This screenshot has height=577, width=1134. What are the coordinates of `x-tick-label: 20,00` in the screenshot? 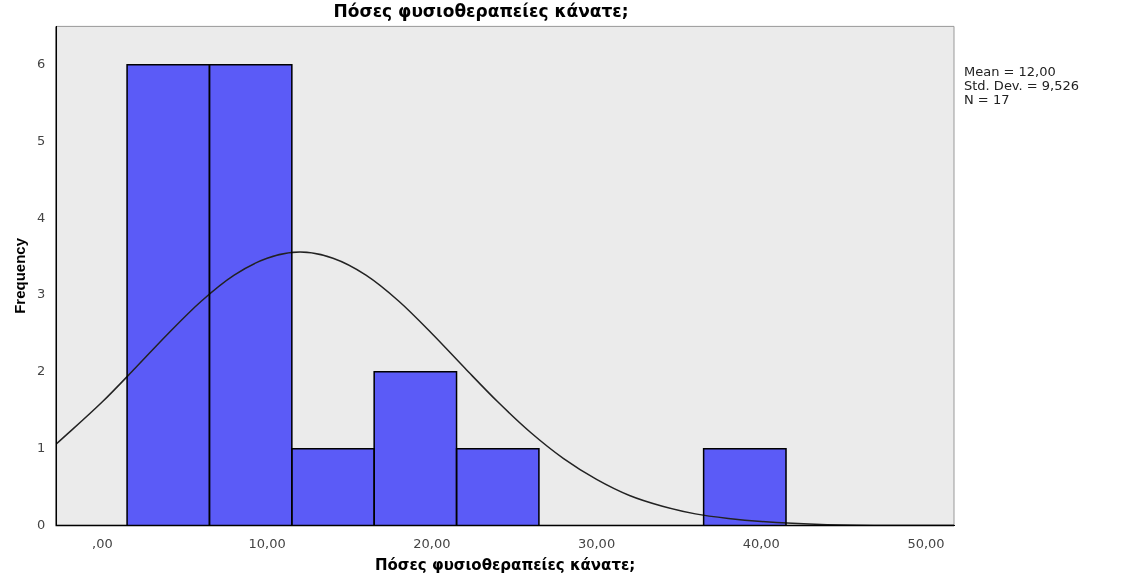 It's located at (432, 543).